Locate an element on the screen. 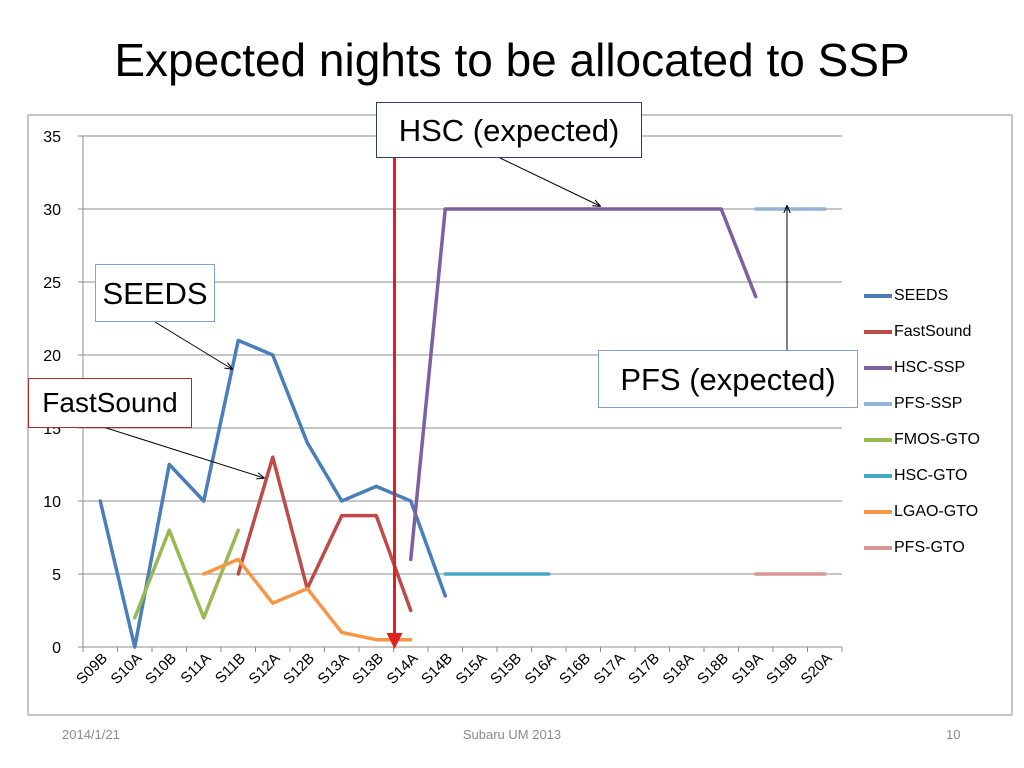 The width and height of the screenshot is (1024, 768). legend-label-hsc-gto: HSC-GTO is located at coordinates (931, 475).